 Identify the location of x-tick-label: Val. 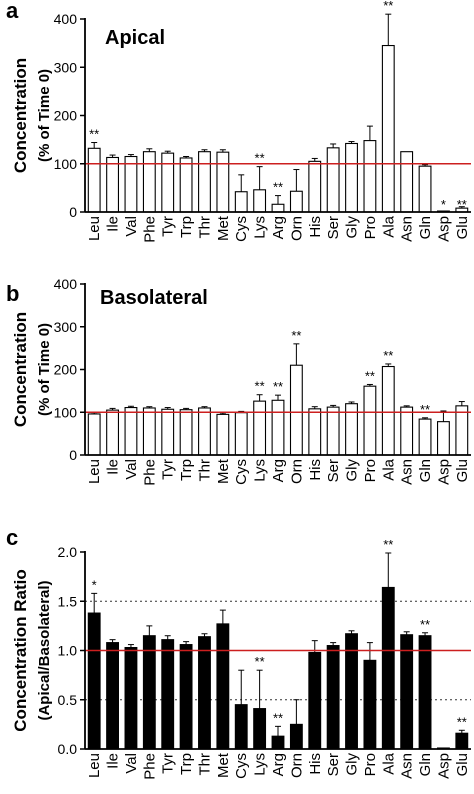
(131, 763).